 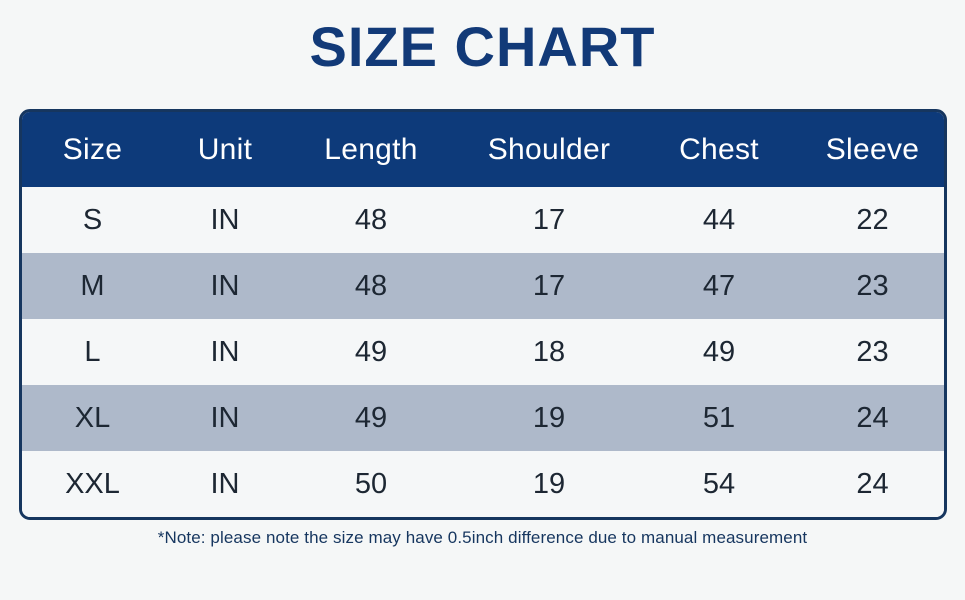 I want to click on column-header-length: Length, so click(x=371, y=149).